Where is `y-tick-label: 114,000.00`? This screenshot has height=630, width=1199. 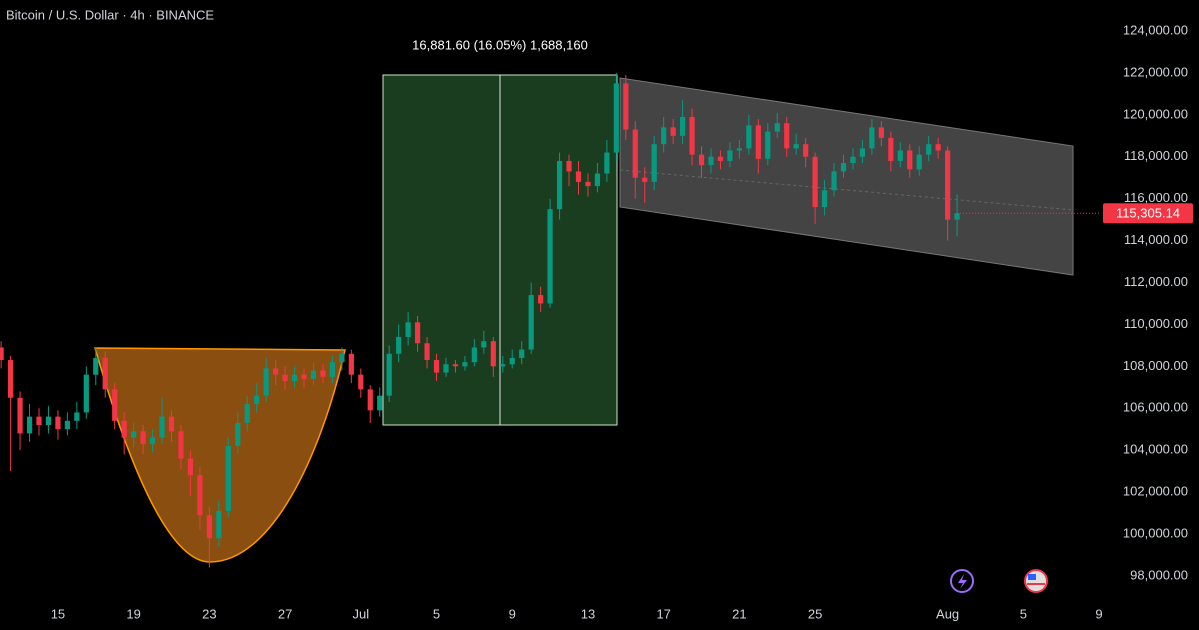
y-tick-label: 114,000.00 is located at coordinates (1156, 239).